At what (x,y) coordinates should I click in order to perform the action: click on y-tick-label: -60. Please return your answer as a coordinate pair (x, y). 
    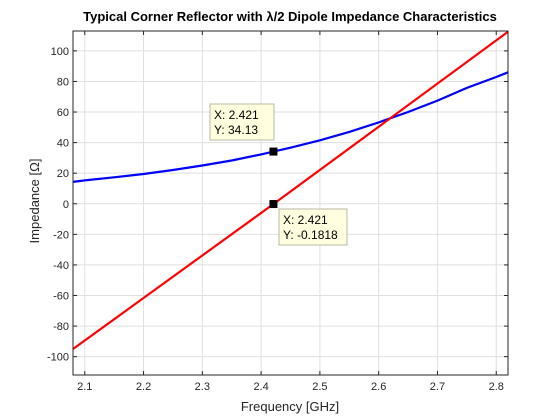
    Looking at the image, I should click on (61, 296).